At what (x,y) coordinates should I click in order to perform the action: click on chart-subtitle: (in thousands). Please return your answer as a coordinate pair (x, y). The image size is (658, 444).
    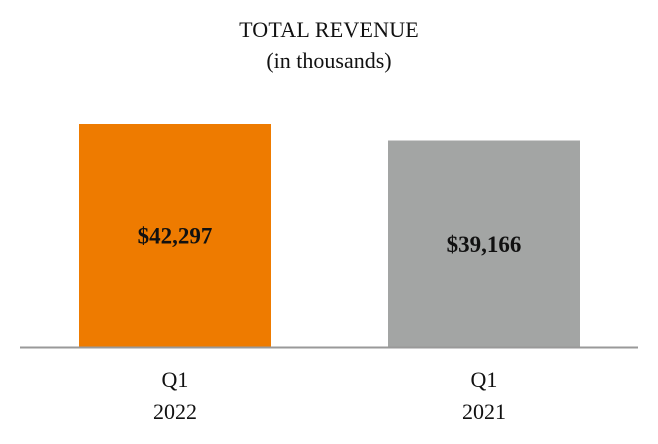
    Looking at the image, I should click on (329, 60).